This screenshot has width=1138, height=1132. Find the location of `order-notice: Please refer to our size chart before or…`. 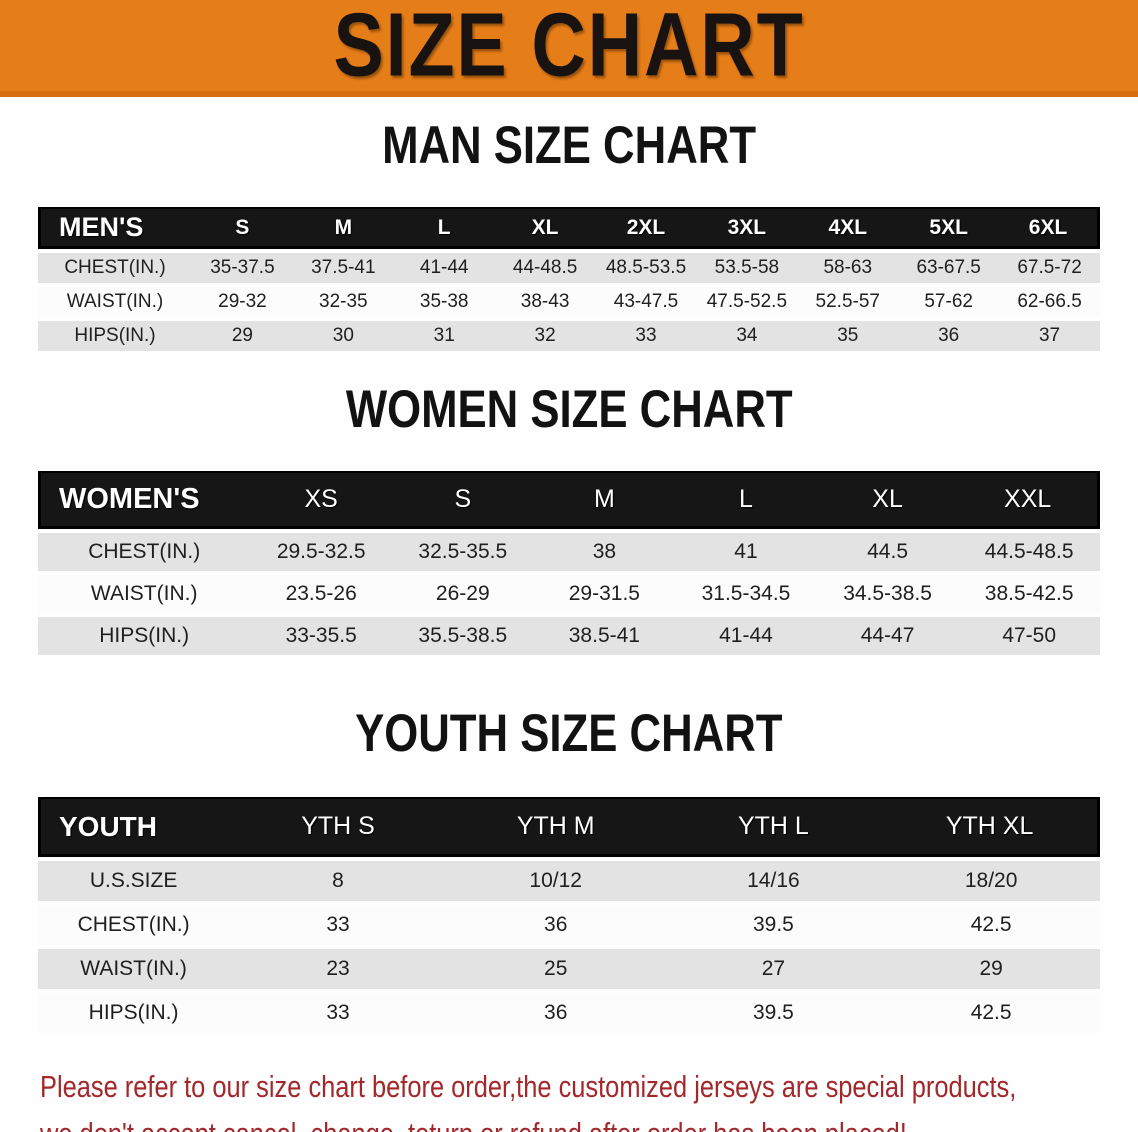

order-notice: Please refer to our size chart before or… is located at coordinates (589, 1097).